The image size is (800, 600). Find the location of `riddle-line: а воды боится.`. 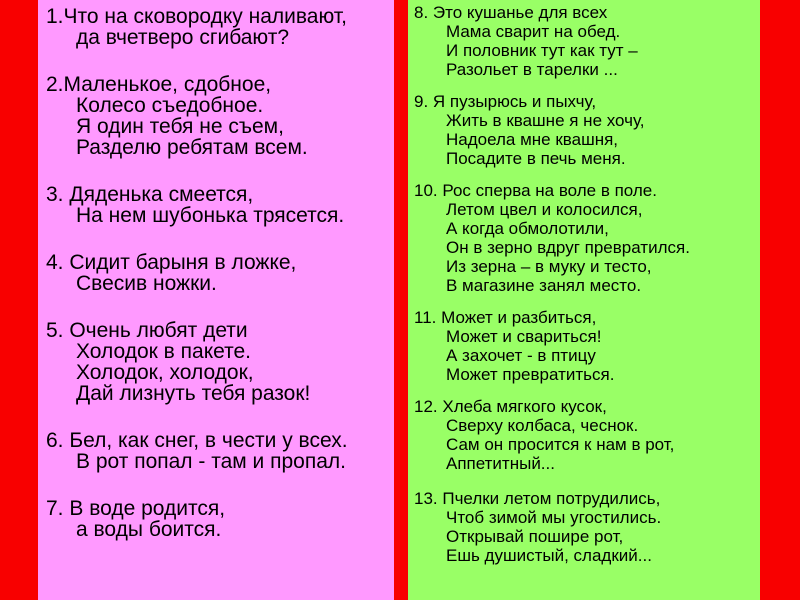

riddle-line: а воды боится. is located at coordinates (149, 529).